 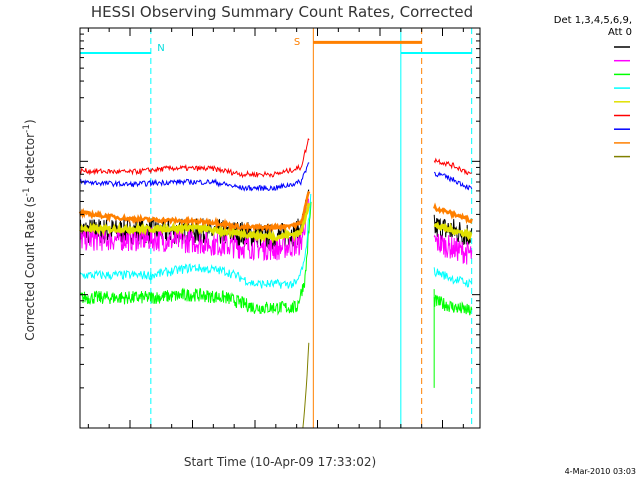 I want to click on interval-bars, so click(x=276, y=47).